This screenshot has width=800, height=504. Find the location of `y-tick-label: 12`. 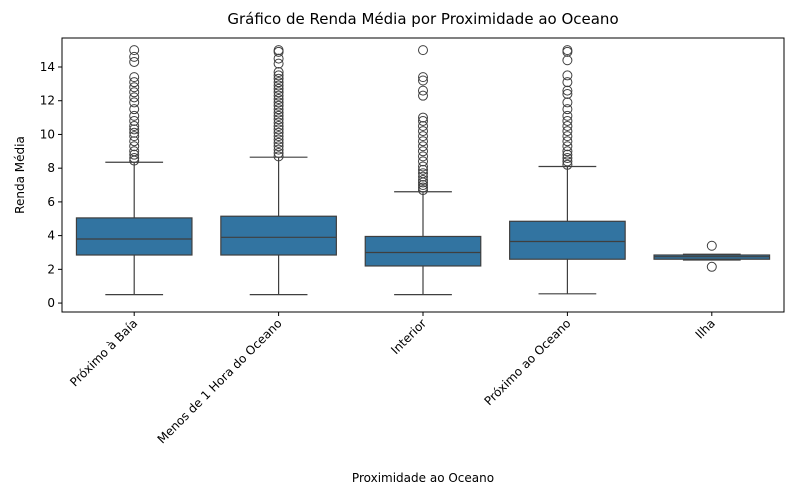

y-tick-label: 12 is located at coordinates (47, 101).